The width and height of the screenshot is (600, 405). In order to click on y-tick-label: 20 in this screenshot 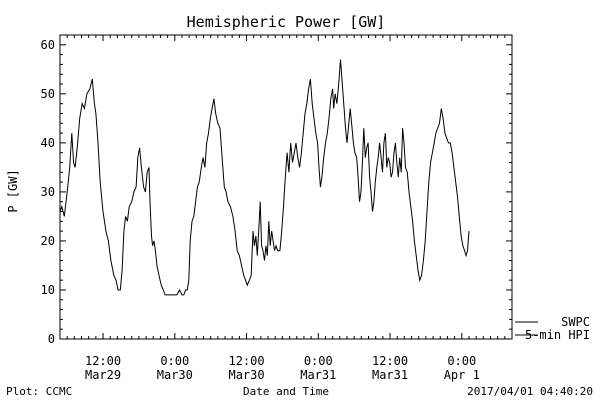, I will do `click(48, 241)`.